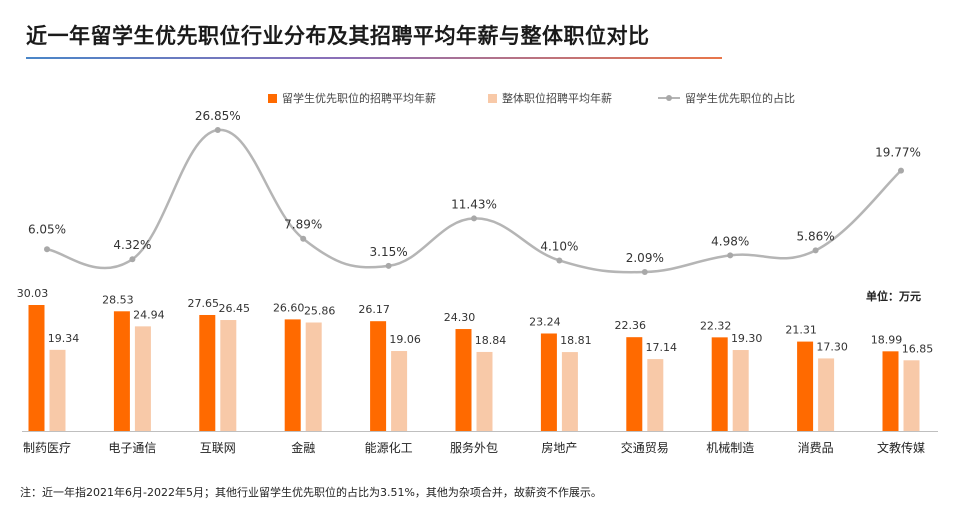 Image resolution: width=954 pixels, height=506 pixels. I want to click on legend-swatch-secondary, so click(492, 98).